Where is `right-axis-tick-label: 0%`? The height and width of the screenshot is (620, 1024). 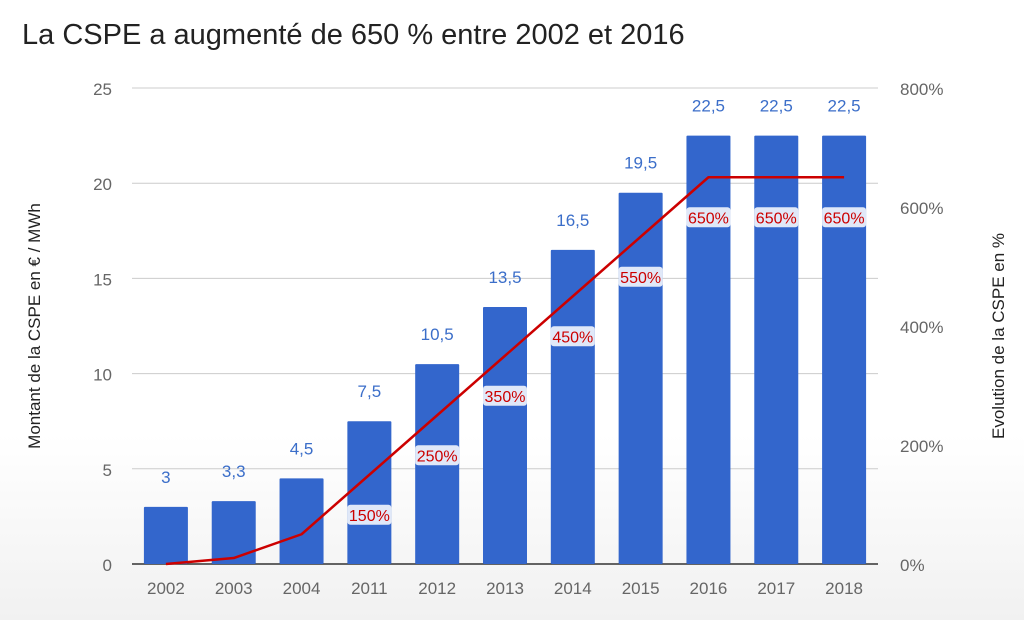
right-axis-tick-label: 0% is located at coordinates (912, 565).